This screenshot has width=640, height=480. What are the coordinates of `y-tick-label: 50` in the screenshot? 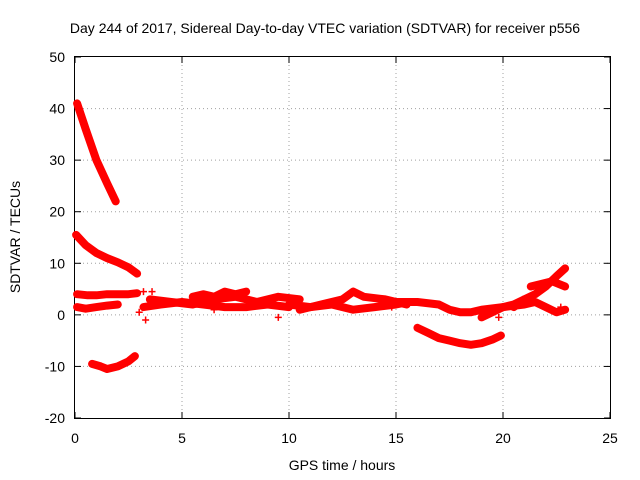 It's located at (57, 57).